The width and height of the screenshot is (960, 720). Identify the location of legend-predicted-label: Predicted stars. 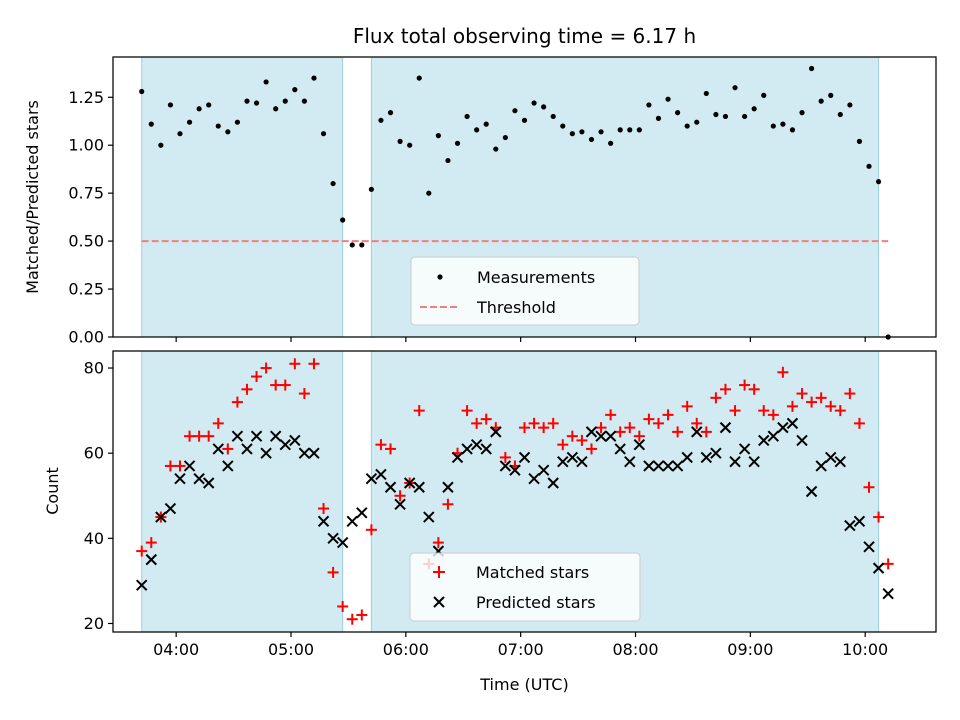
(536, 602).